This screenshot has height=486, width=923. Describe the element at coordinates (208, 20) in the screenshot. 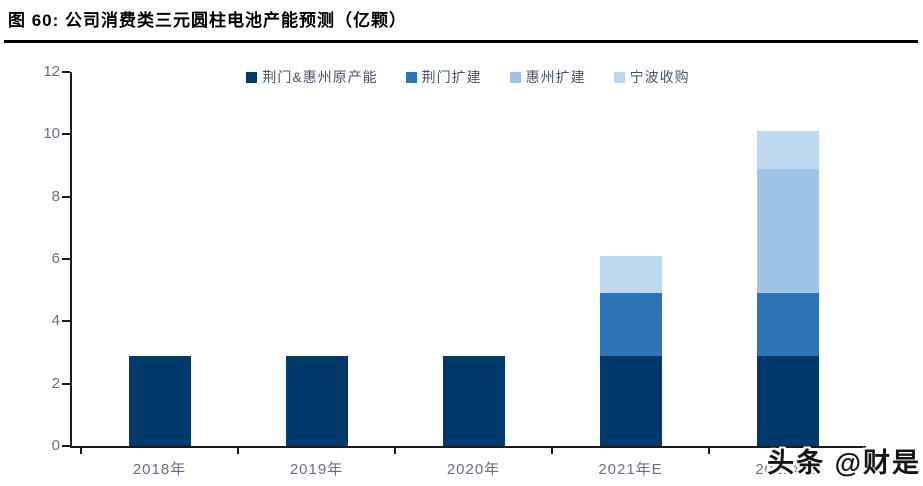

I see `figure-title: 图 60: 公司消费类三元圆柱电池产能预测（亿颗）` at that location.